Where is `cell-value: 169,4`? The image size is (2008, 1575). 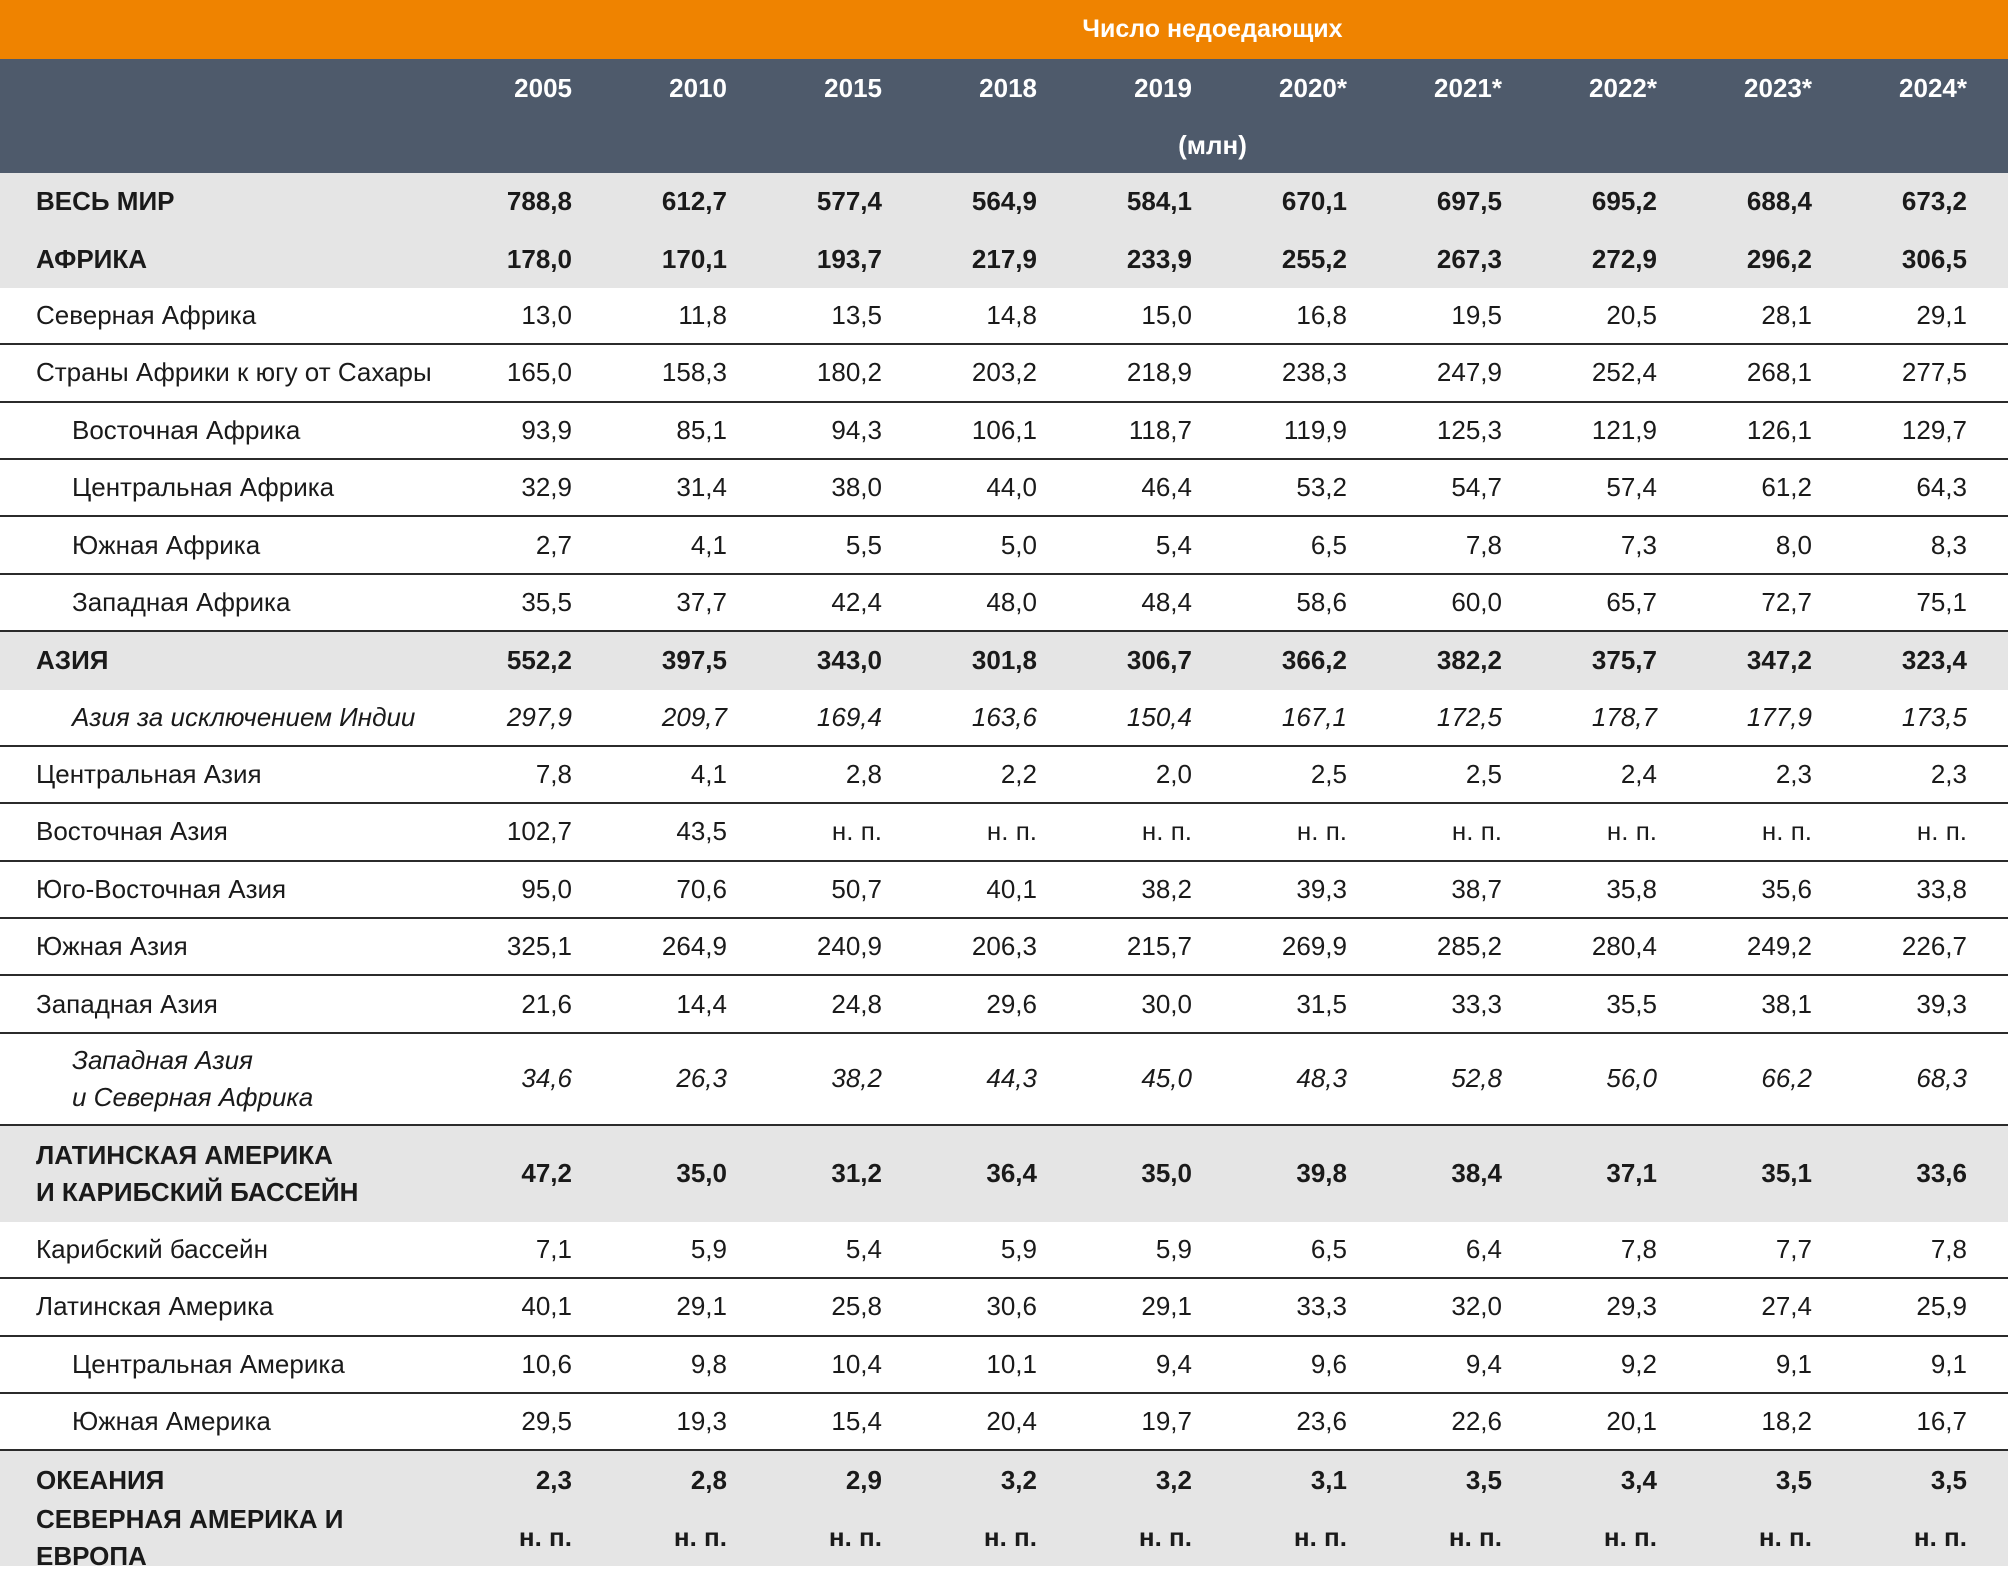 cell-value: 169,4 is located at coordinates (849, 716).